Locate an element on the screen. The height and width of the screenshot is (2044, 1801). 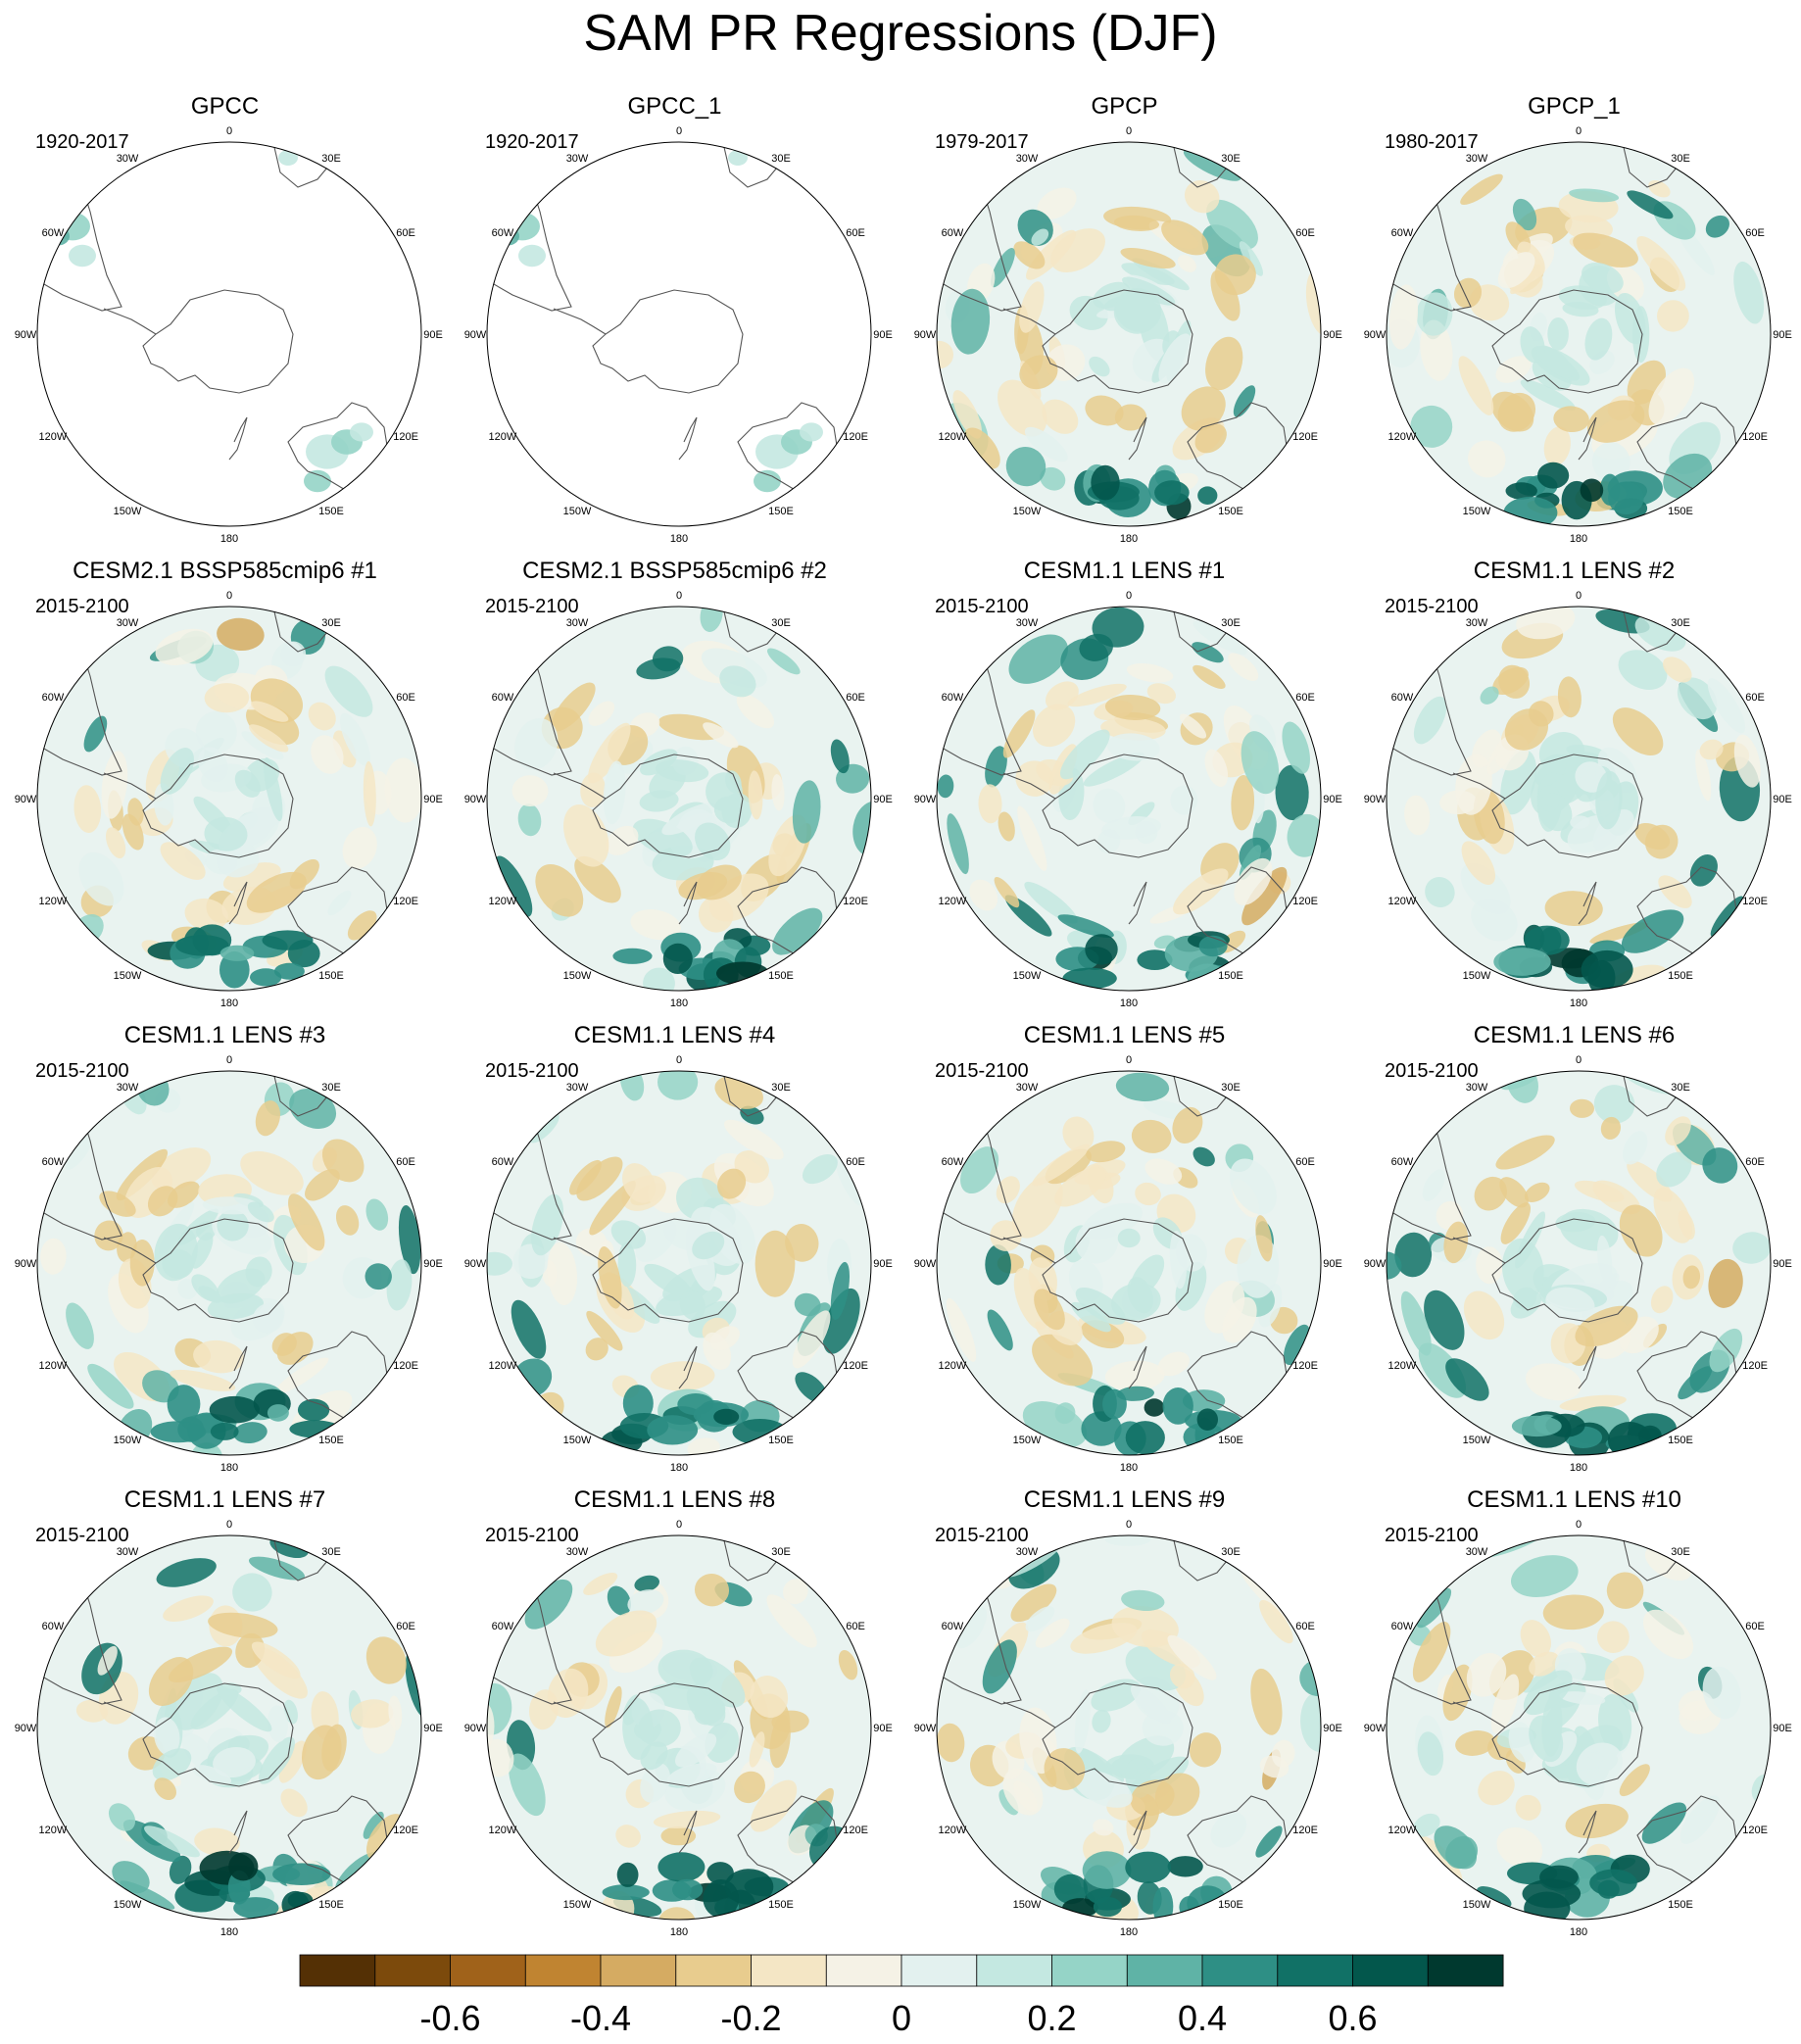
longitude-label: 60W is located at coordinates (1402, 1162).